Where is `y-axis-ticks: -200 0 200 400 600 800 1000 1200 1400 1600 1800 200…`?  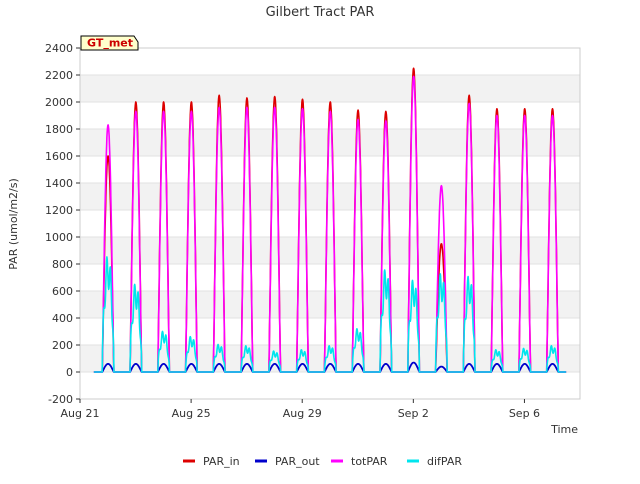 y-axis-ticks: -200 0 200 400 600 800 1000 1200 1400 1600 1800 200… is located at coordinates (62, 224).